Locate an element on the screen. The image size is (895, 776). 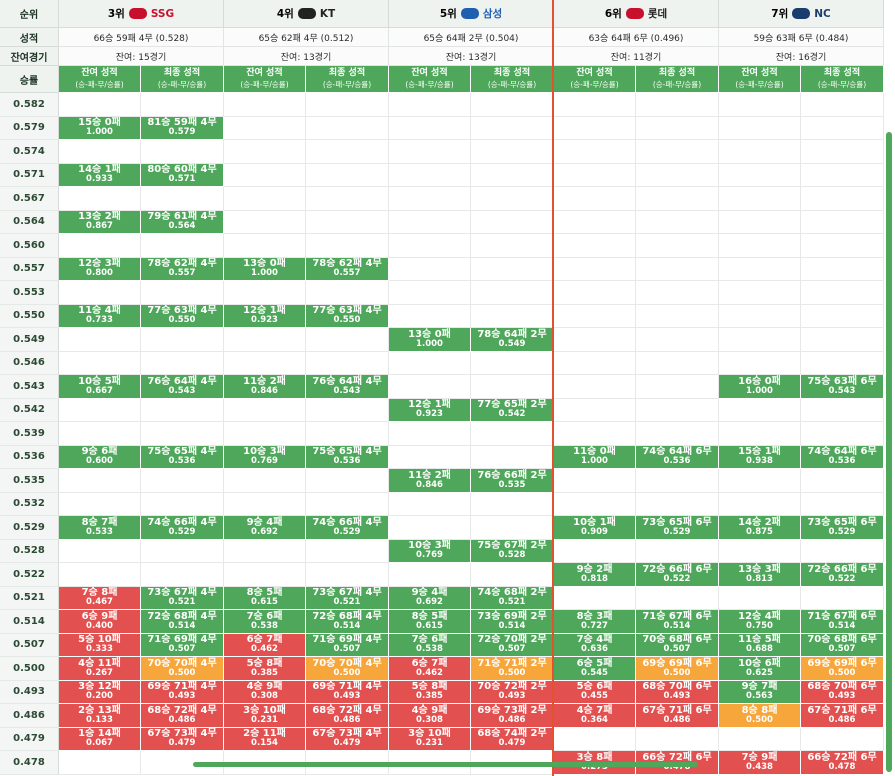
remaining-record-cell: 11승 0패 1.000 is located at coordinates (595, 457).